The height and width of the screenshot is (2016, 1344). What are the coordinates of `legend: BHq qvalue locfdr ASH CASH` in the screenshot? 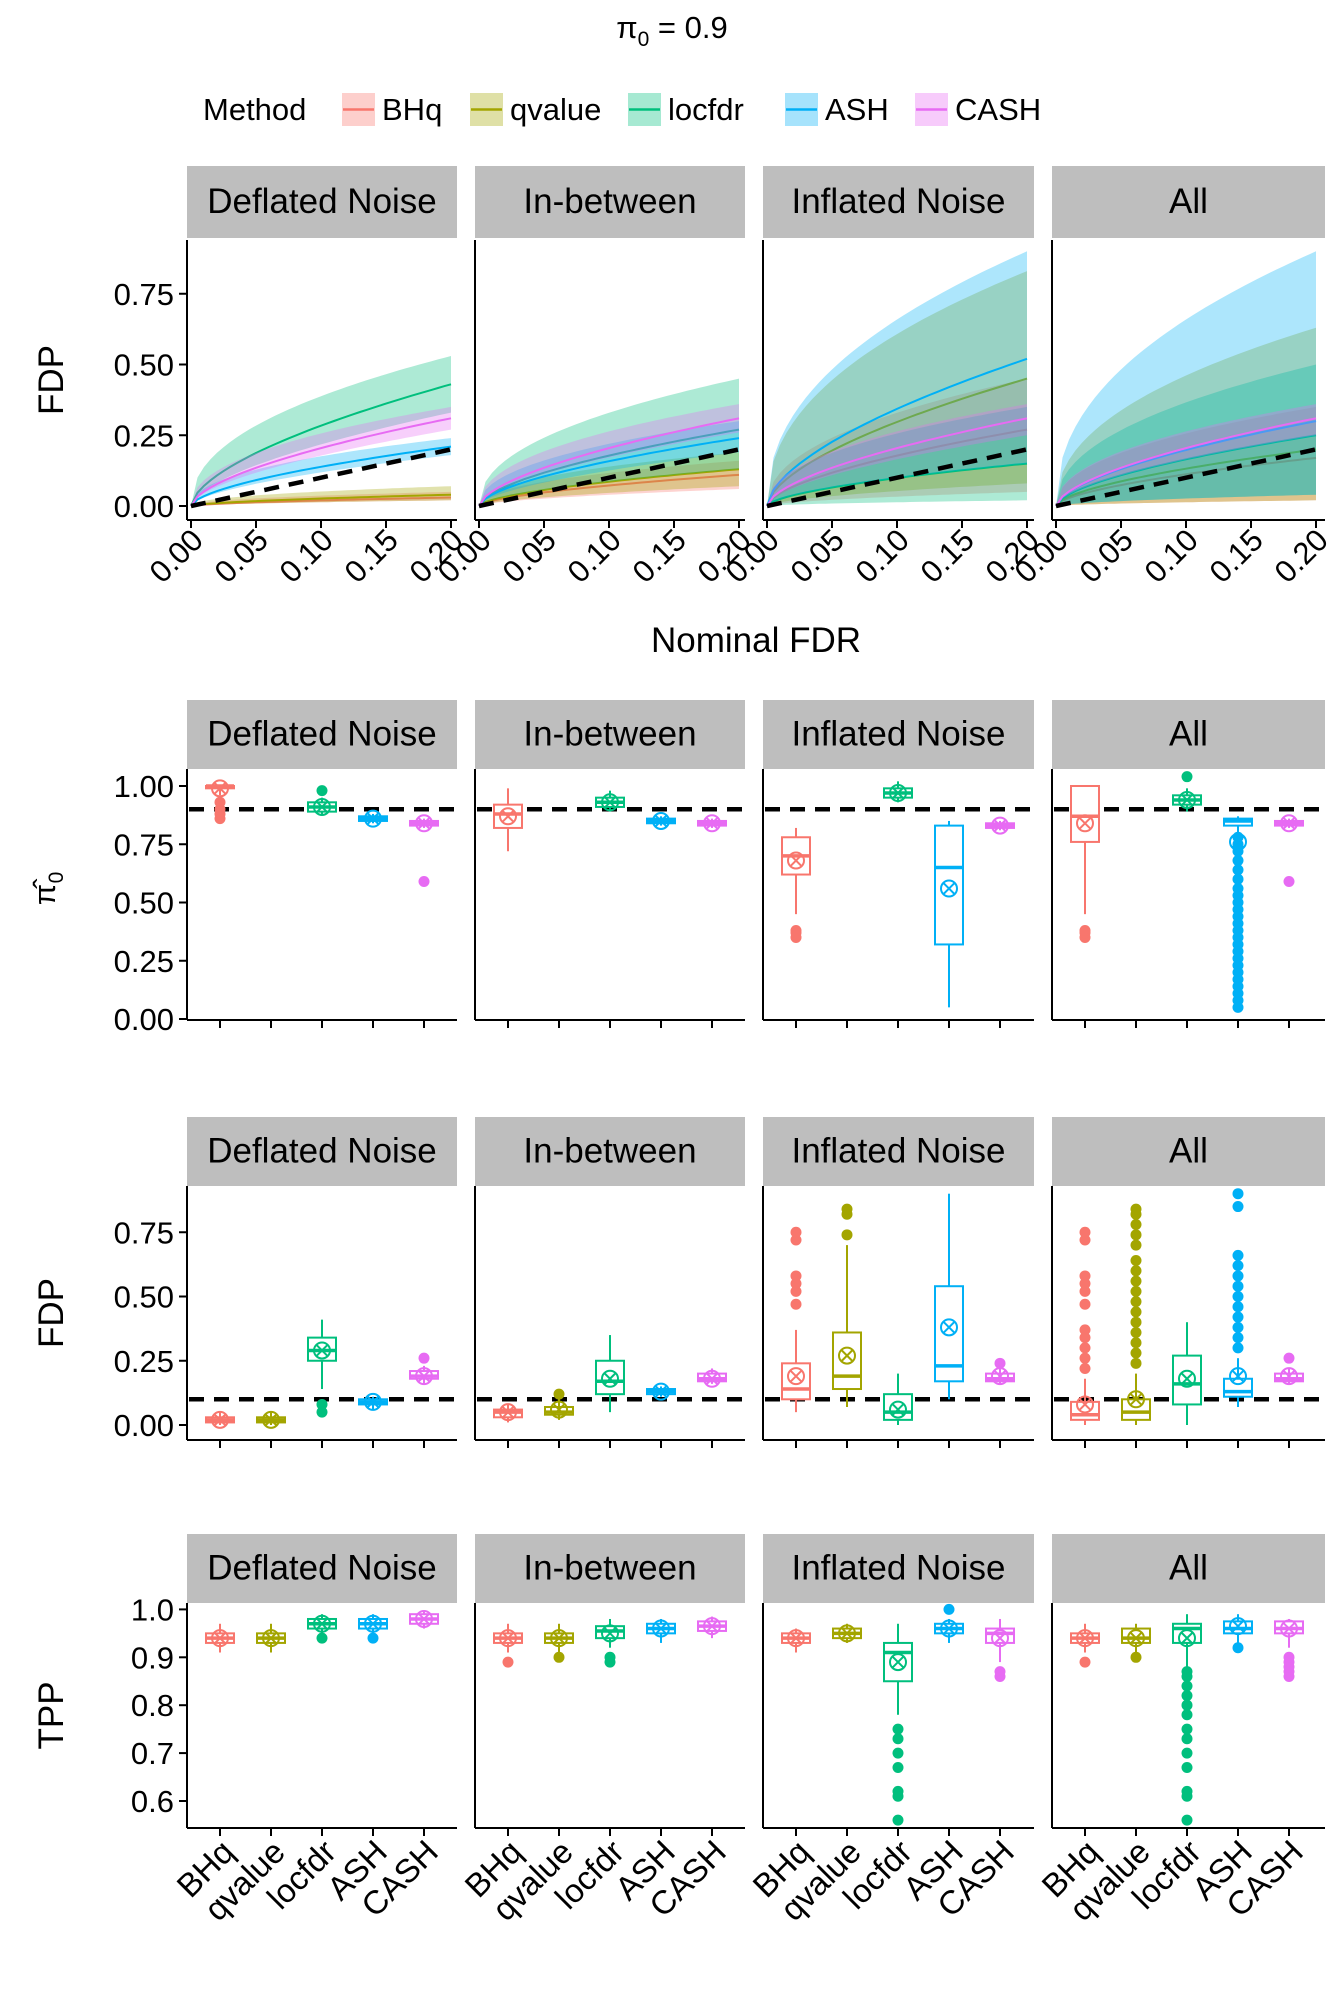 It's located at (691, 109).